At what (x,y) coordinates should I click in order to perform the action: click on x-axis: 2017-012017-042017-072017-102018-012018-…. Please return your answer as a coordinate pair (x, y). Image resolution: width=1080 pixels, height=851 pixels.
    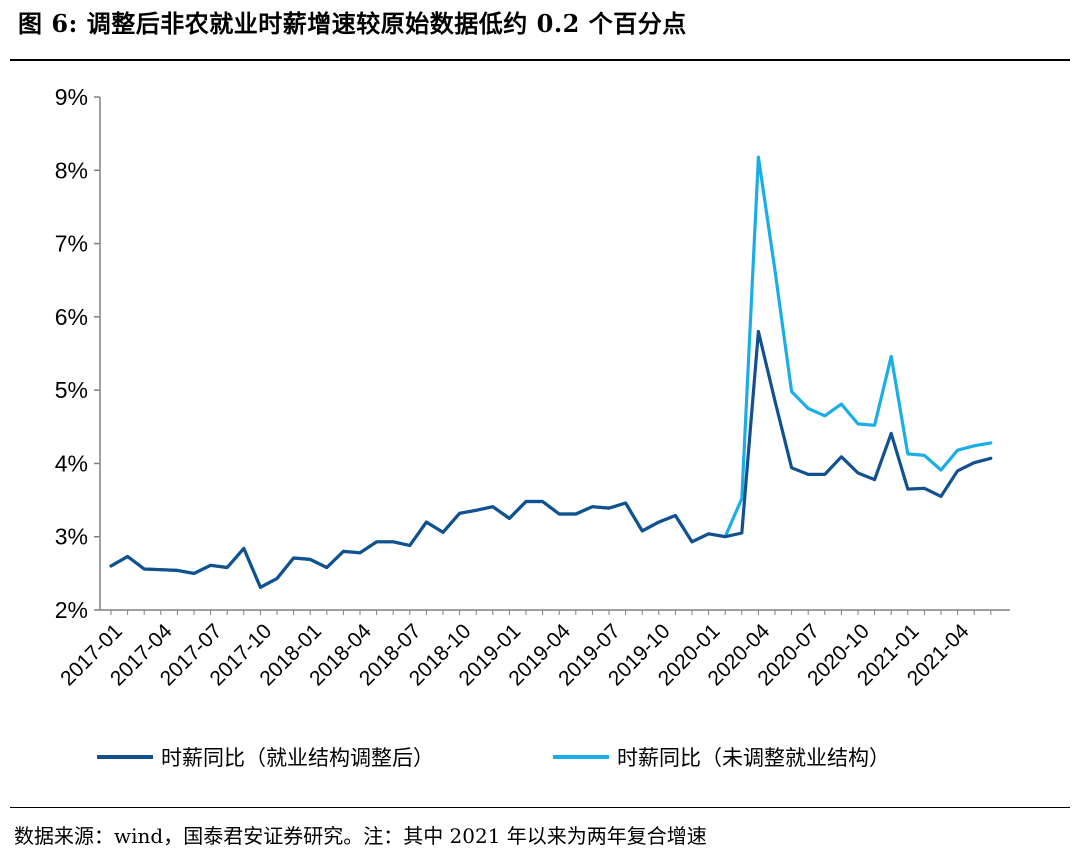
    Looking at the image, I should click on (533, 649).